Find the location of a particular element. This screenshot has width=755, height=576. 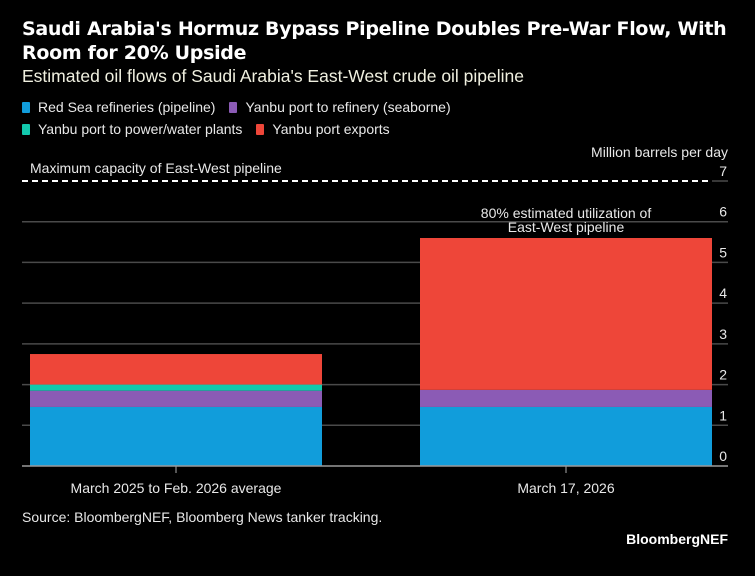

legend-swatch-power is located at coordinates (26, 129).